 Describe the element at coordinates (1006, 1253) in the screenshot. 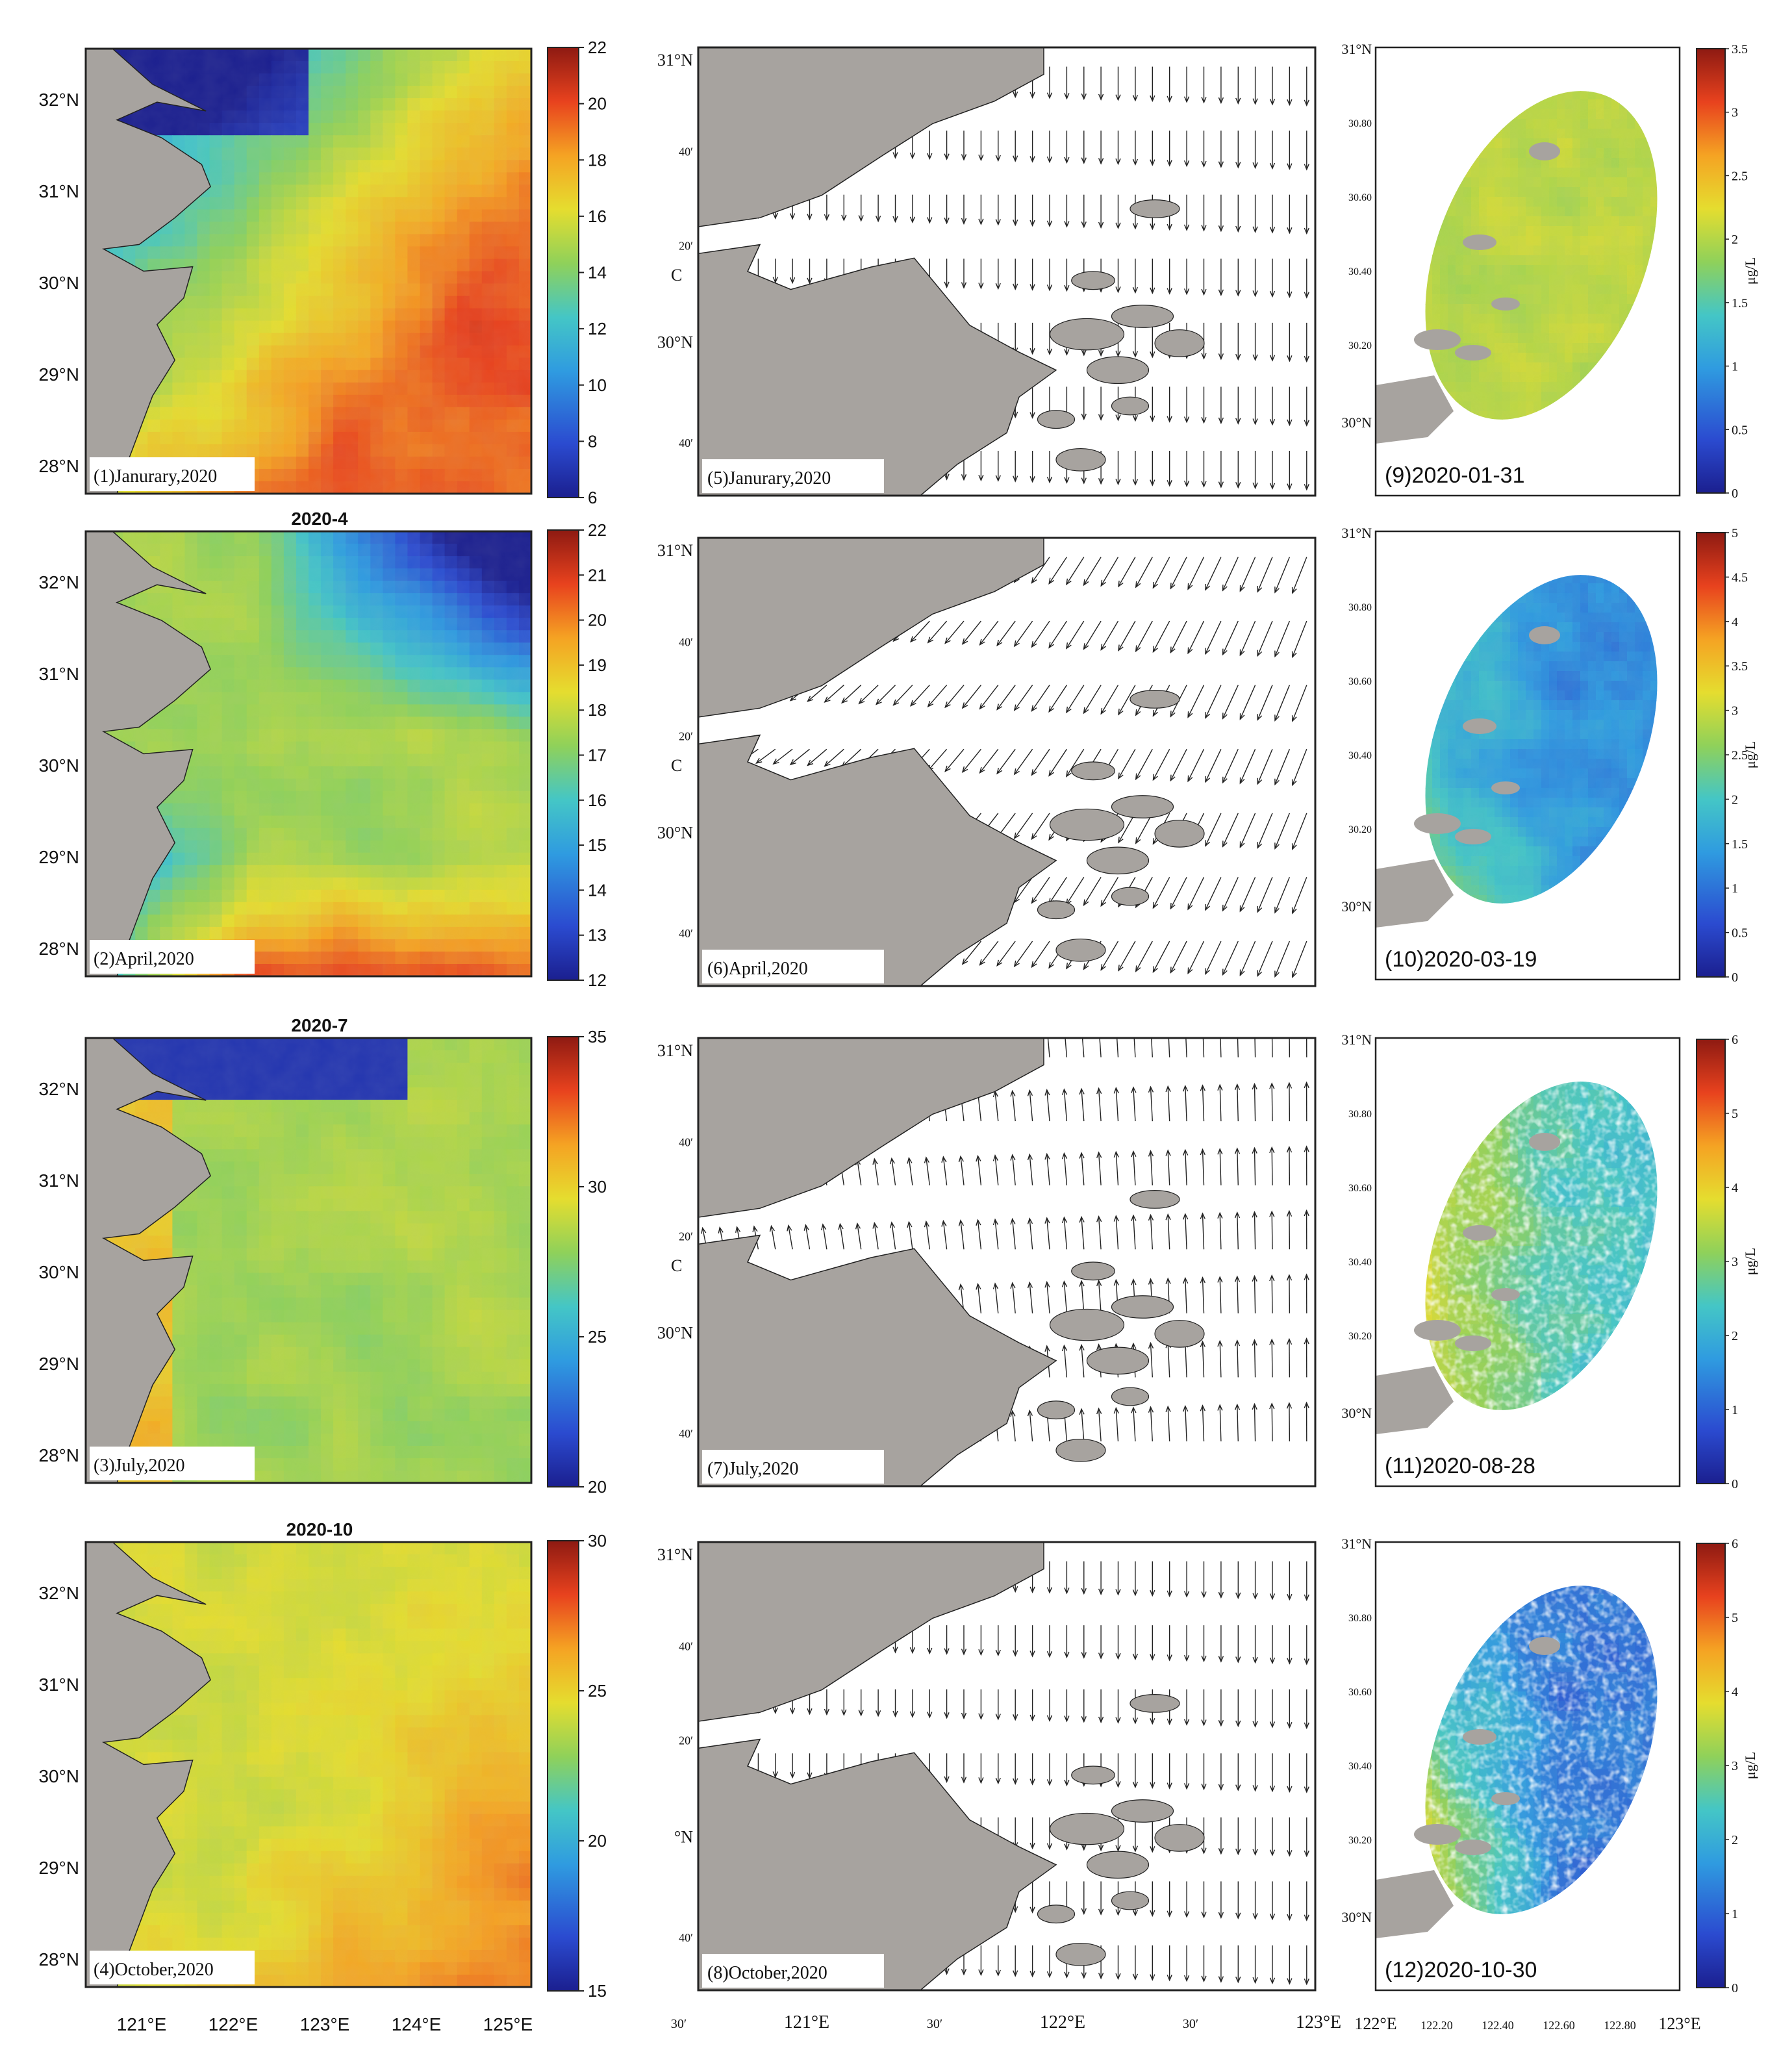

I see `current-field` at that location.